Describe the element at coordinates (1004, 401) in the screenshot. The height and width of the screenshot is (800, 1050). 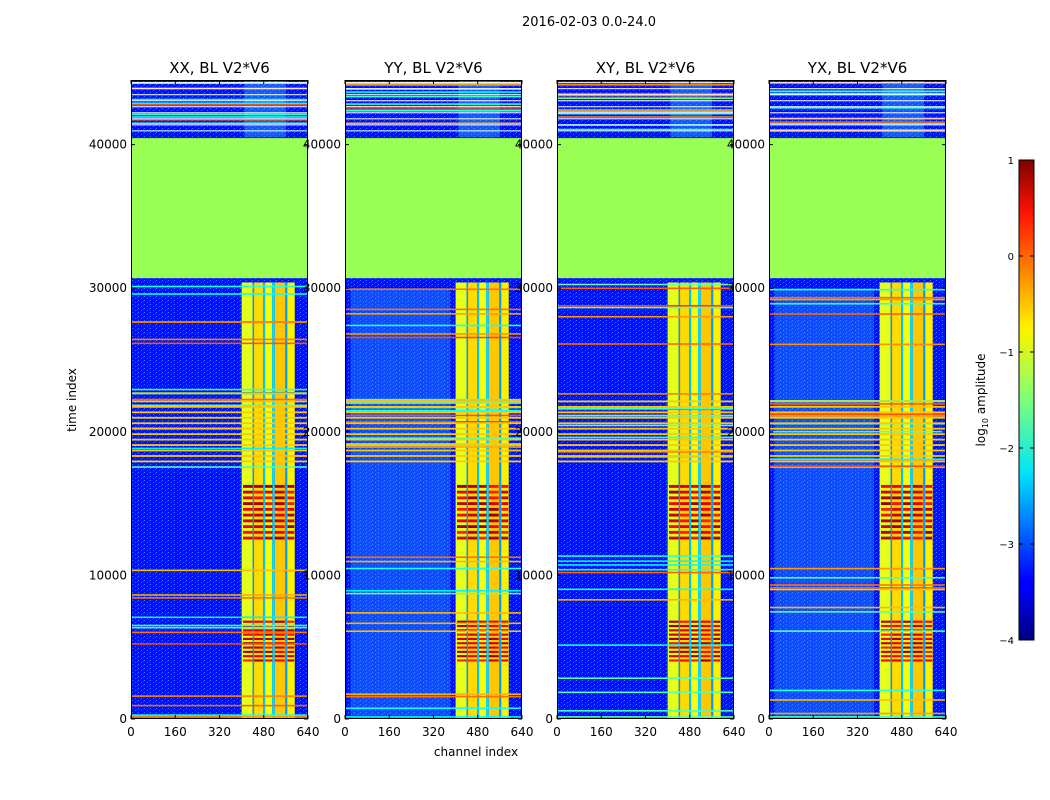
I see `colorbar: 1 0 −1 −2 −3 −4 log10 amplitude` at that location.